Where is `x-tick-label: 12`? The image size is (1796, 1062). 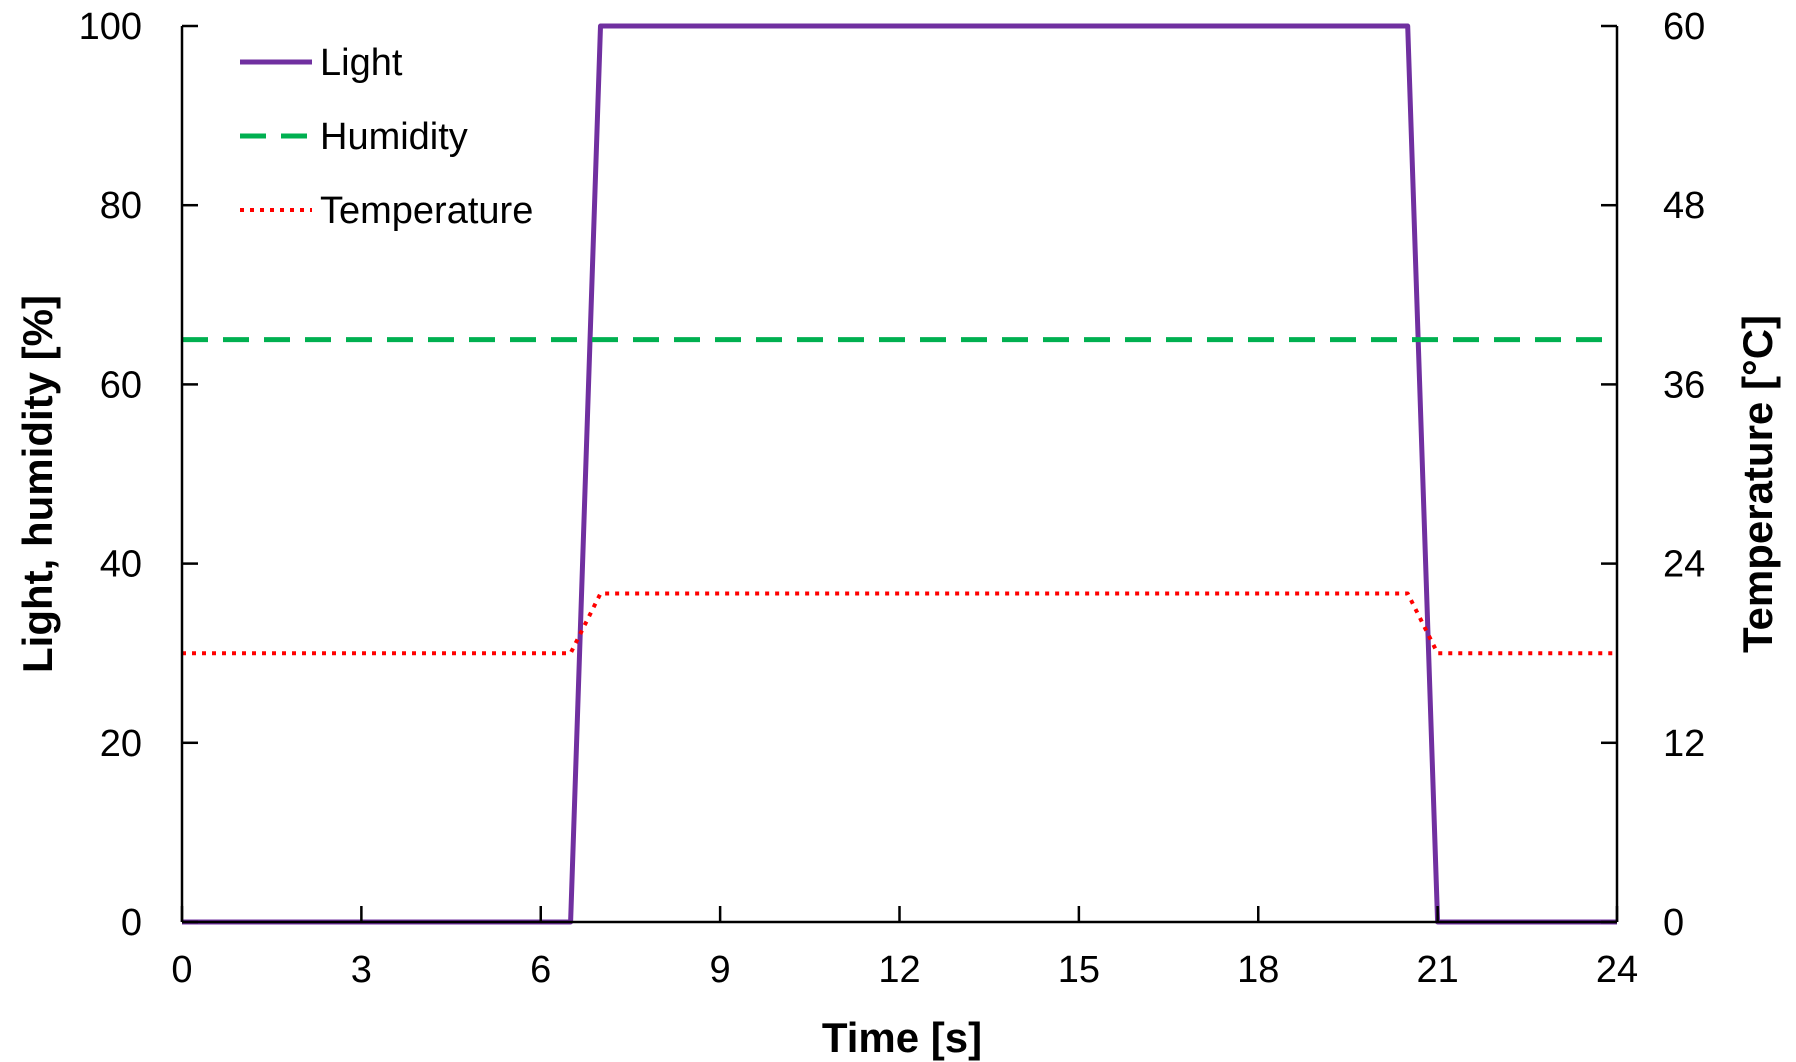 x-tick-label: 12 is located at coordinates (899, 970).